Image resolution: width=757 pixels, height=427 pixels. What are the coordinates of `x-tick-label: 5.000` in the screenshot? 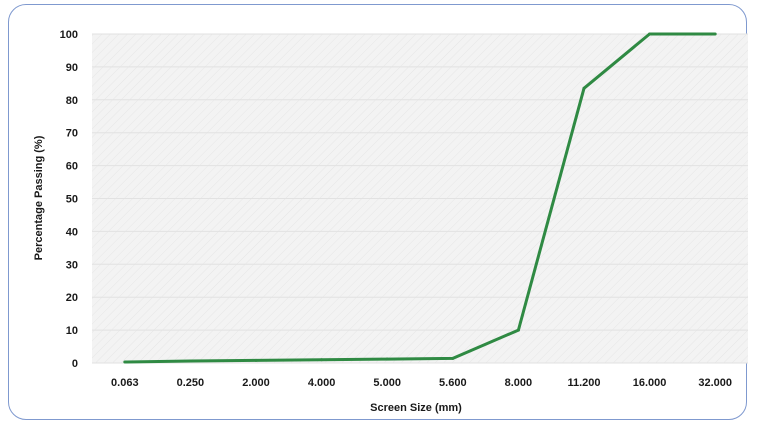 It's located at (387, 383).